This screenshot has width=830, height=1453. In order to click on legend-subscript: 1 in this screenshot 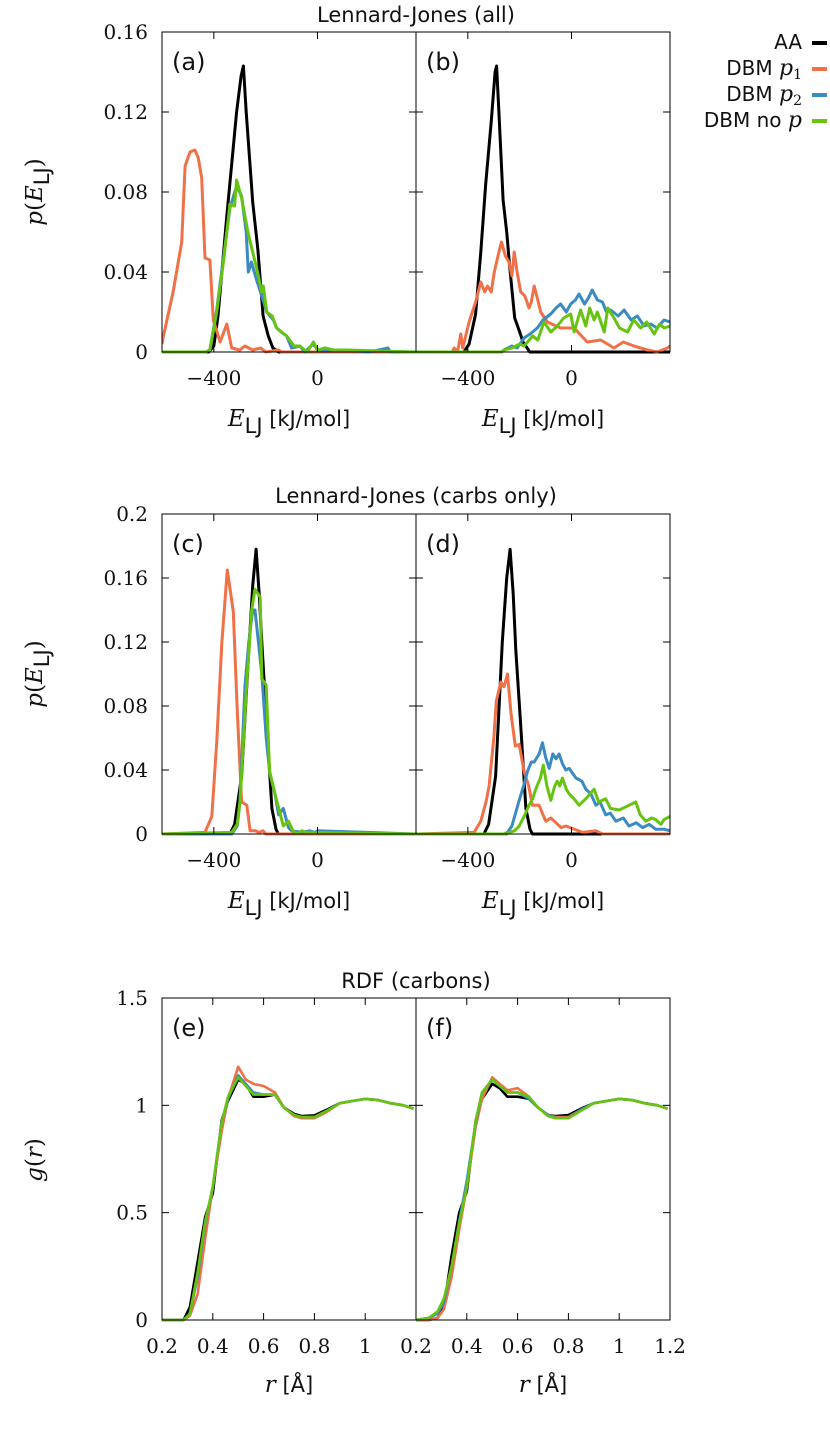, I will do `click(797, 75)`.